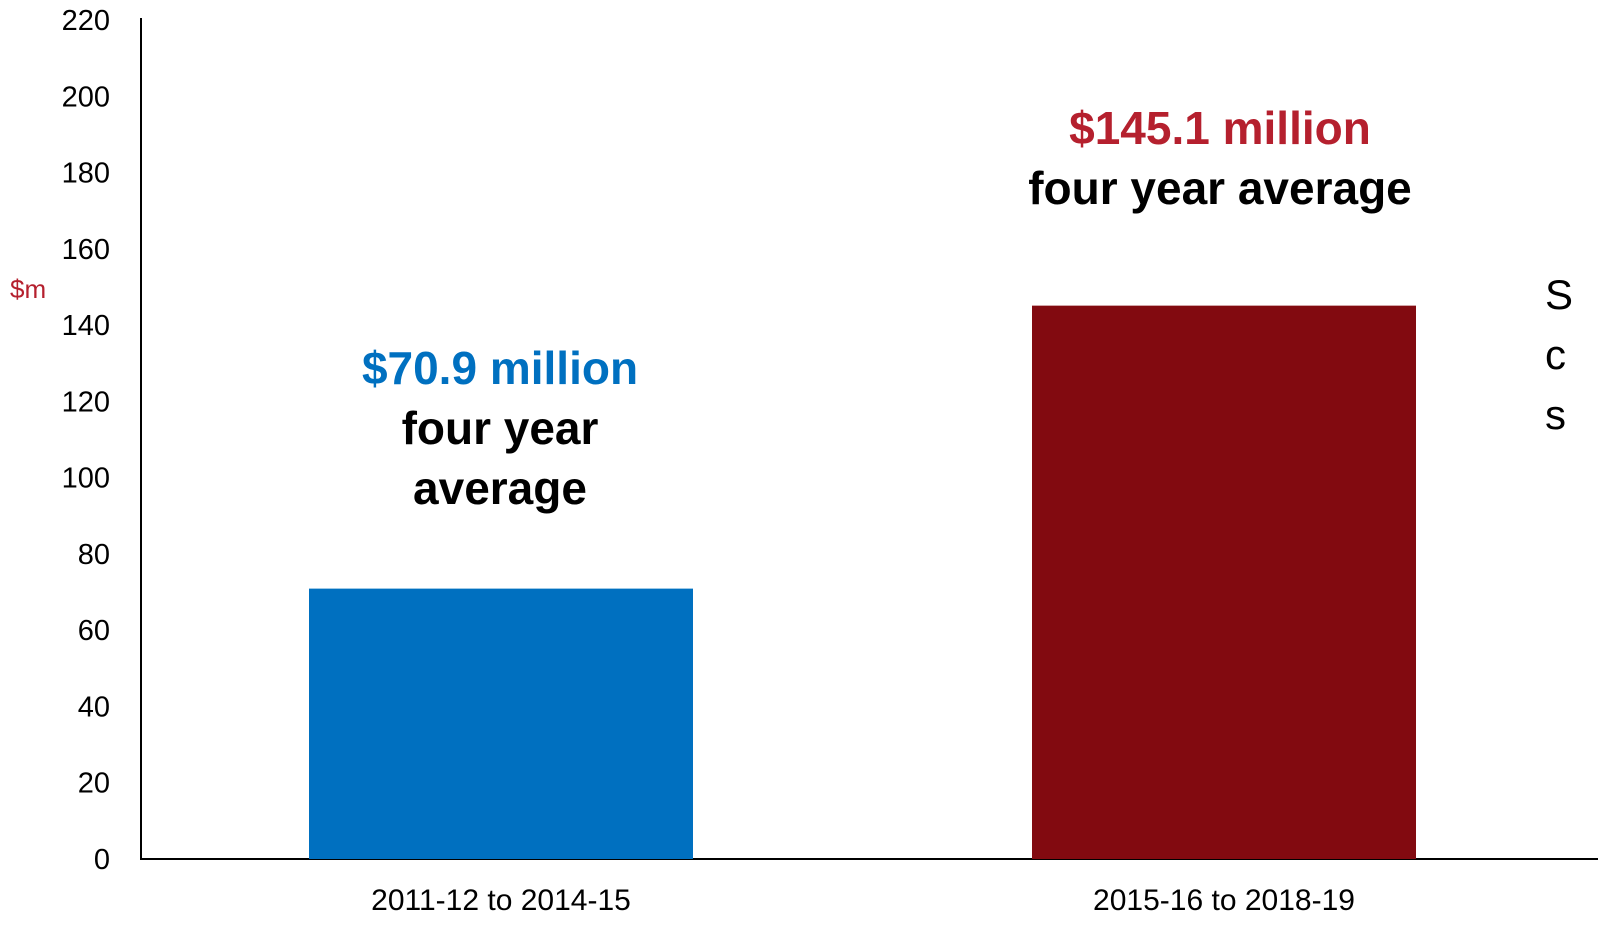  Describe the element at coordinates (86, 250) in the screenshot. I see `y-tick-label: 160` at that location.